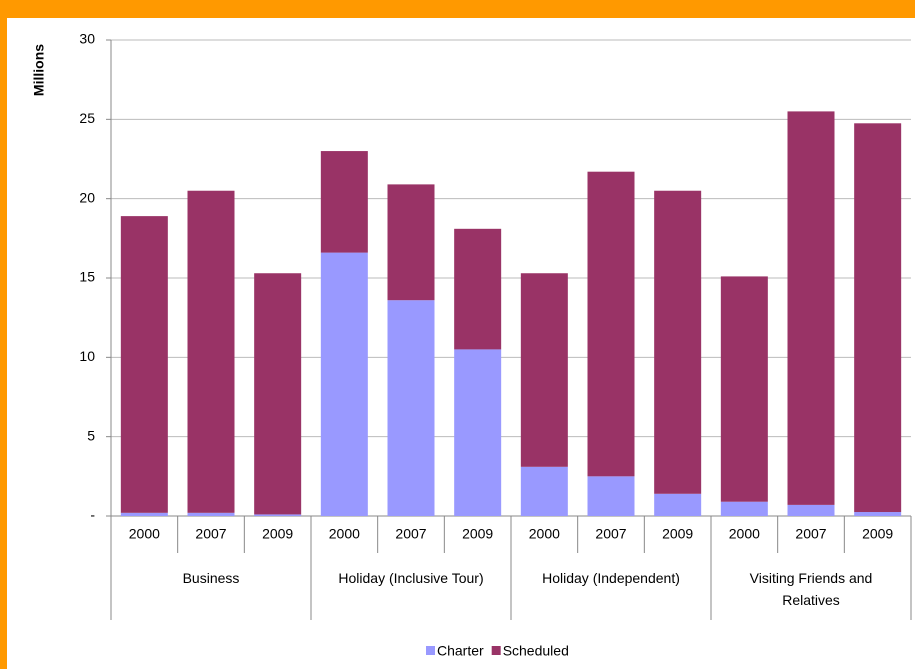 This screenshot has height=669, width=915. What do you see at coordinates (87, 39) in the screenshot?
I see `y-tick-label: 30` at bounding box center [87, 39].